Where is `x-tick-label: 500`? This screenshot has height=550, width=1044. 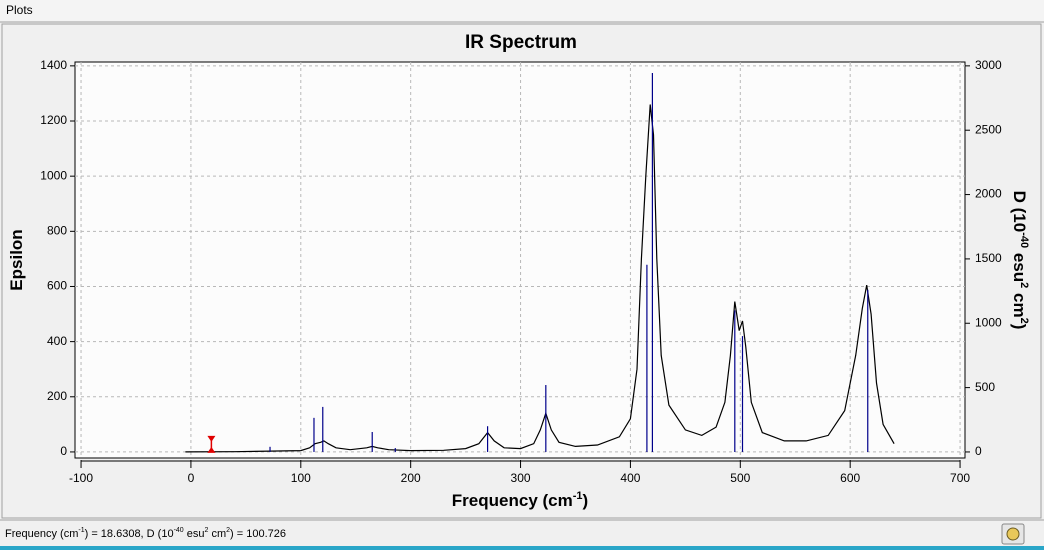
x-tick-label: 500 is located at coordinates (740, 478).